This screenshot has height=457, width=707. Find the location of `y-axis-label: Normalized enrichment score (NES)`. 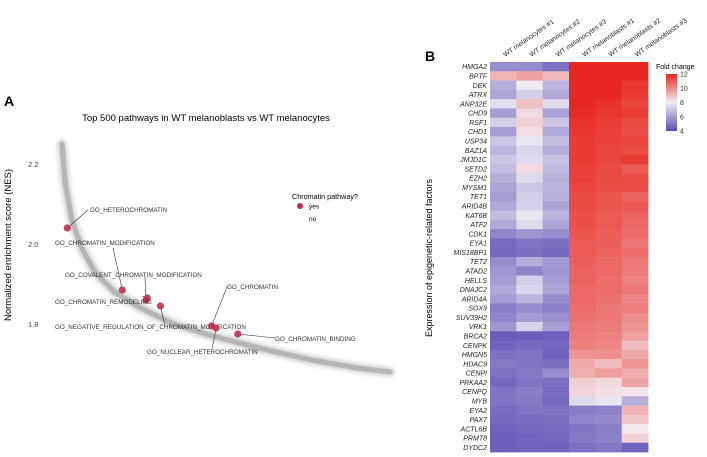

y-axis-label: Normalized enrichment score (NES) is located at coordinates (8, 245).